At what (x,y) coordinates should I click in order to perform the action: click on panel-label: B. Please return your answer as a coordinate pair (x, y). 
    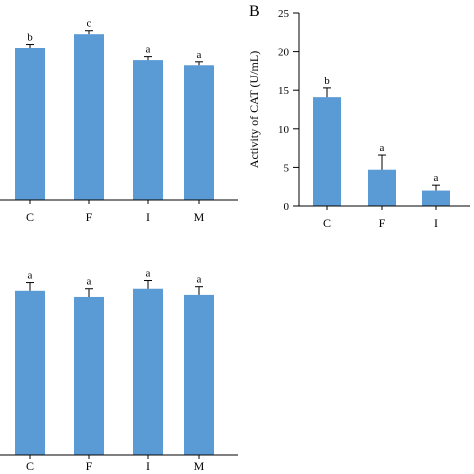
    Looking at the image, I should click on (254, 11).